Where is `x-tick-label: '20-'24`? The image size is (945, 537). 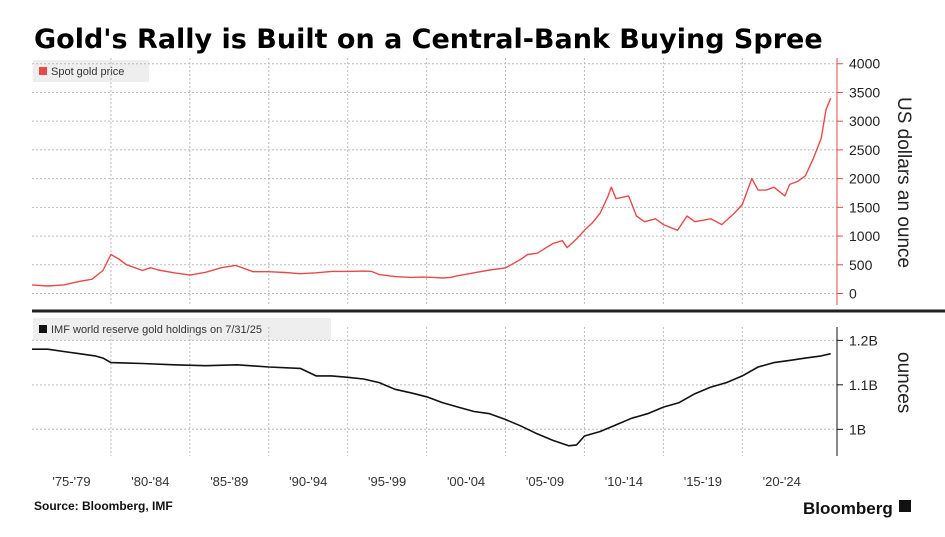 x-tick-label: '20-'24 is located at coordinates (782, 481).